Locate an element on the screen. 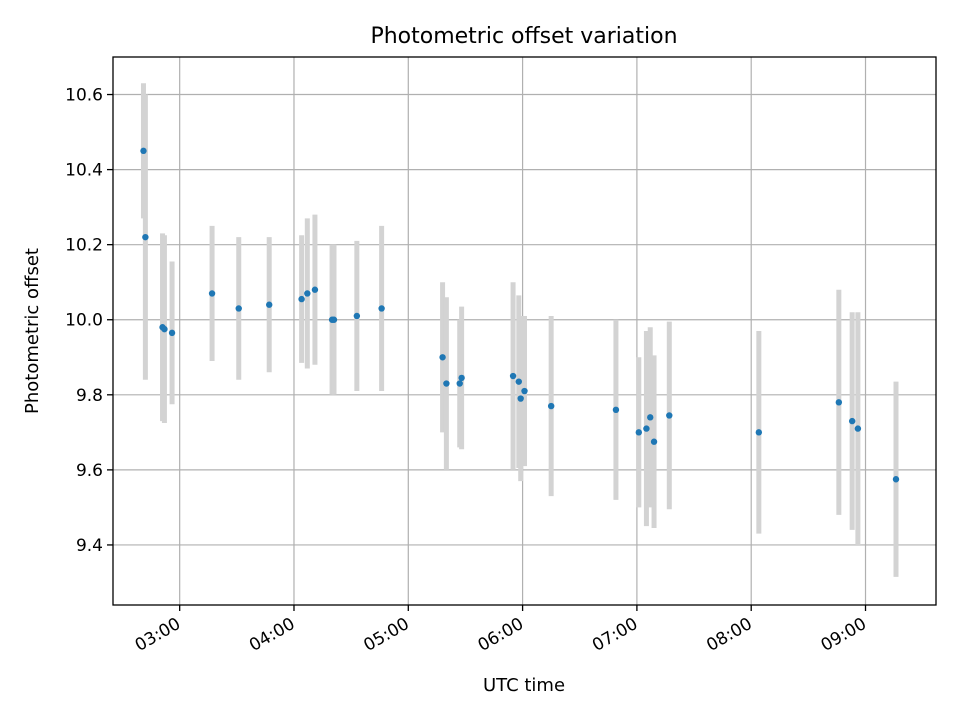 The height and width of the screenshot is (720, 960). chart-title: Photometric offset variation is located at coordinates (523, 36).